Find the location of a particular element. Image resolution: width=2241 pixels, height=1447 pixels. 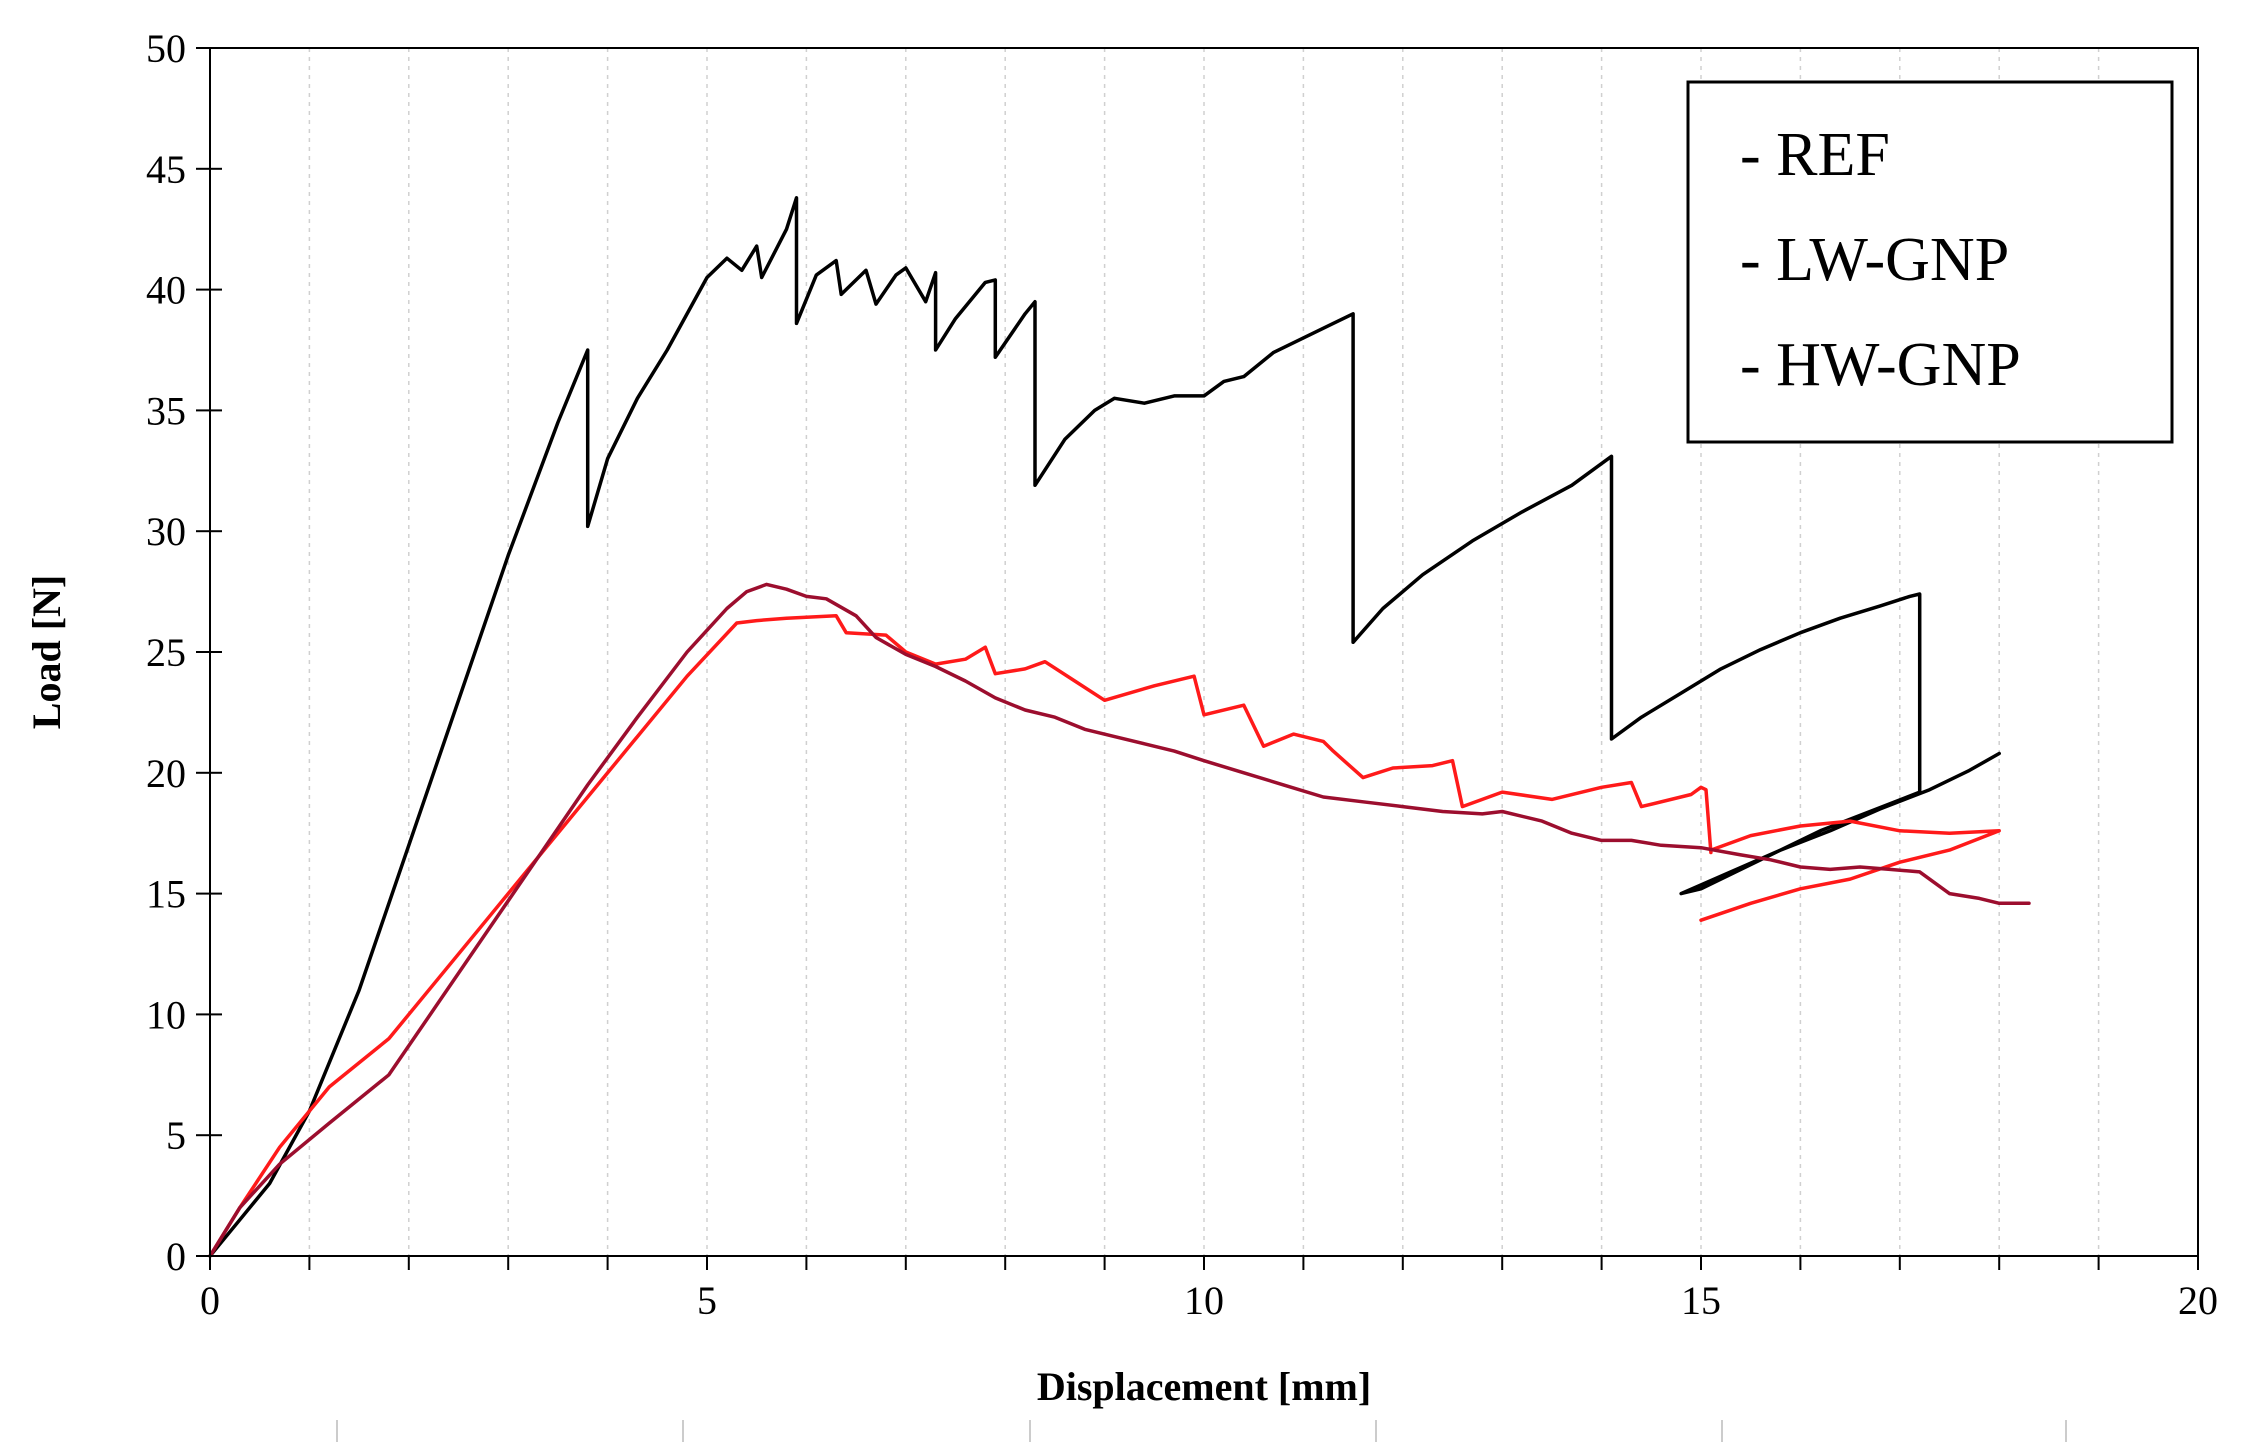

y-tick-label-35: 35 is located at coordinates (166, 410).